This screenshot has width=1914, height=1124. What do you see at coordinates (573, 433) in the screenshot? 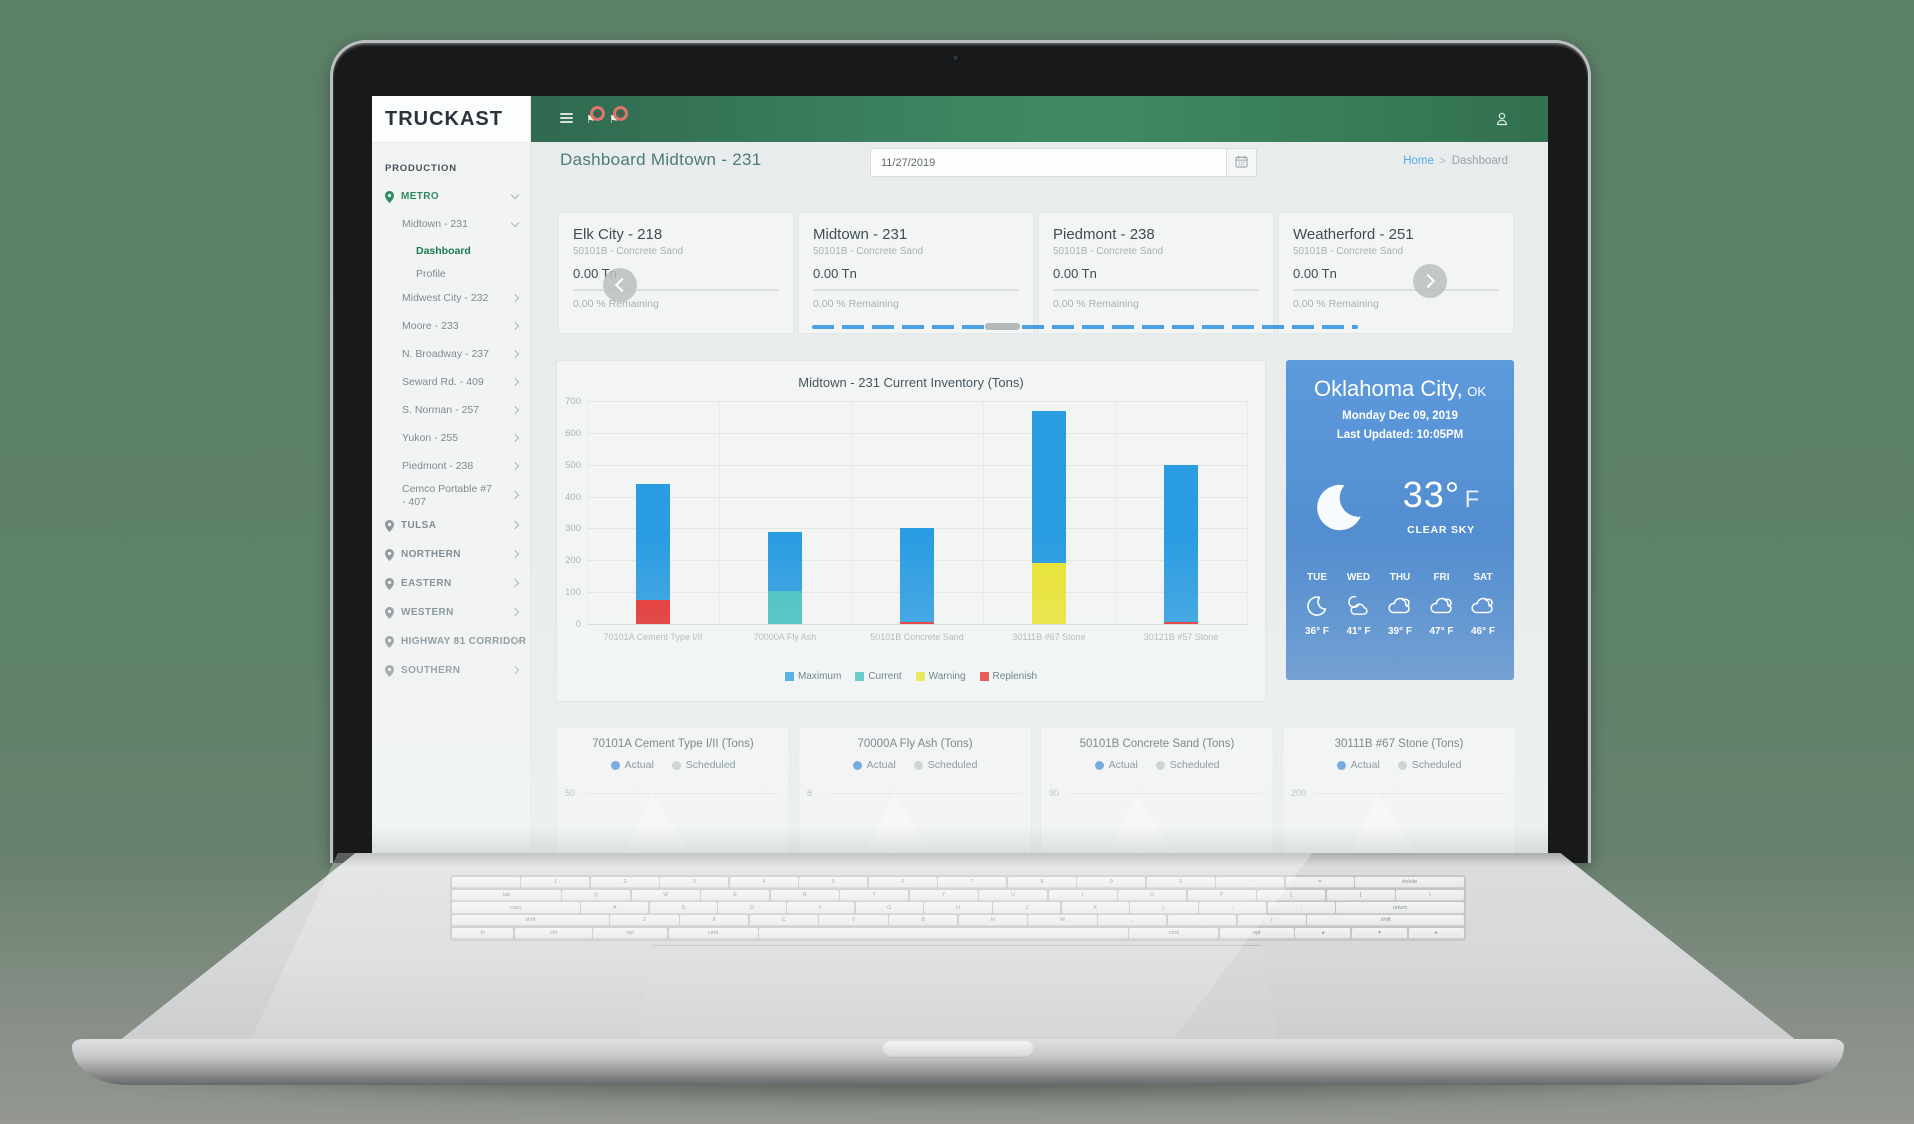
I see `y-axis-tick: 600` at bounding box center [573, 433].